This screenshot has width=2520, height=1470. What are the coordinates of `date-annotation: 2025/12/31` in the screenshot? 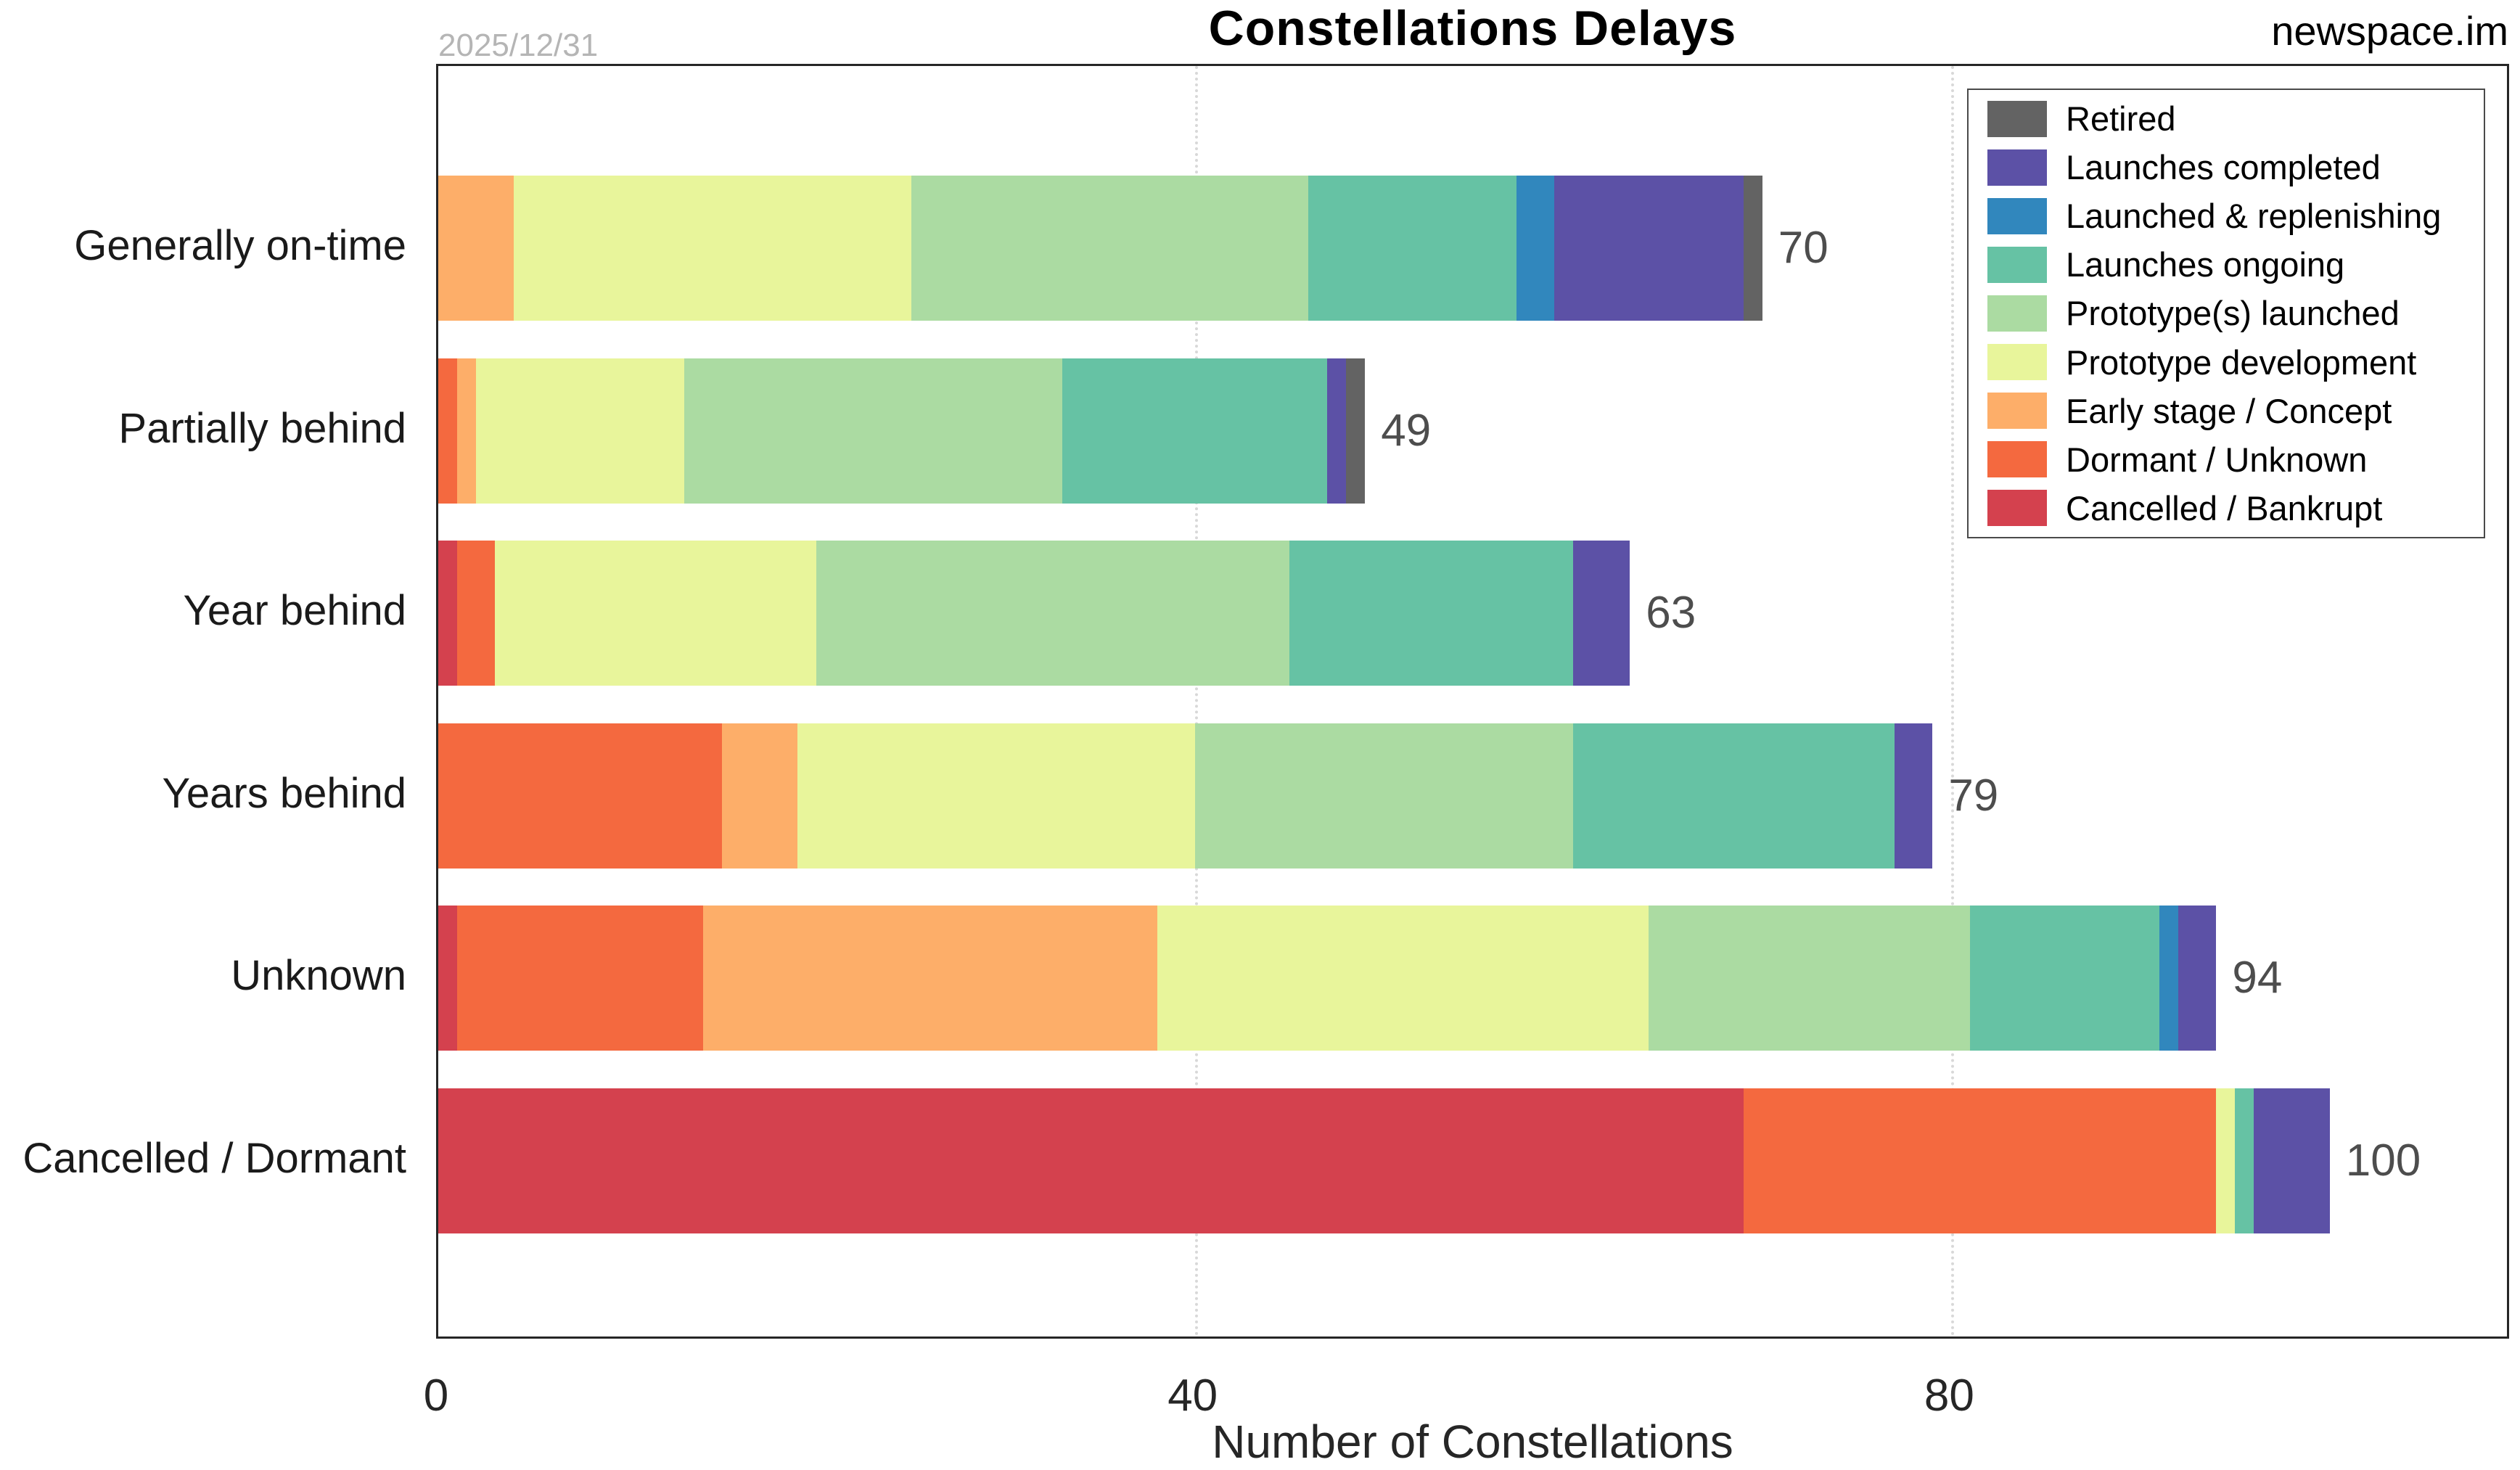 It's located at (518, 45).